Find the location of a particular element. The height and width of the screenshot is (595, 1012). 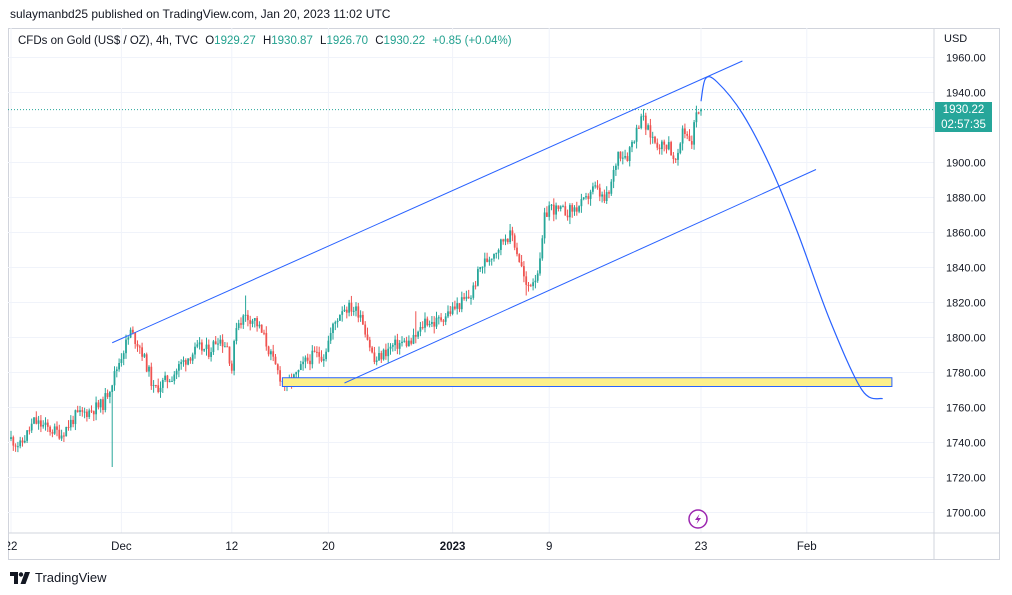

y-tick-label: 1720.00 is located at coordinates (966, 479).